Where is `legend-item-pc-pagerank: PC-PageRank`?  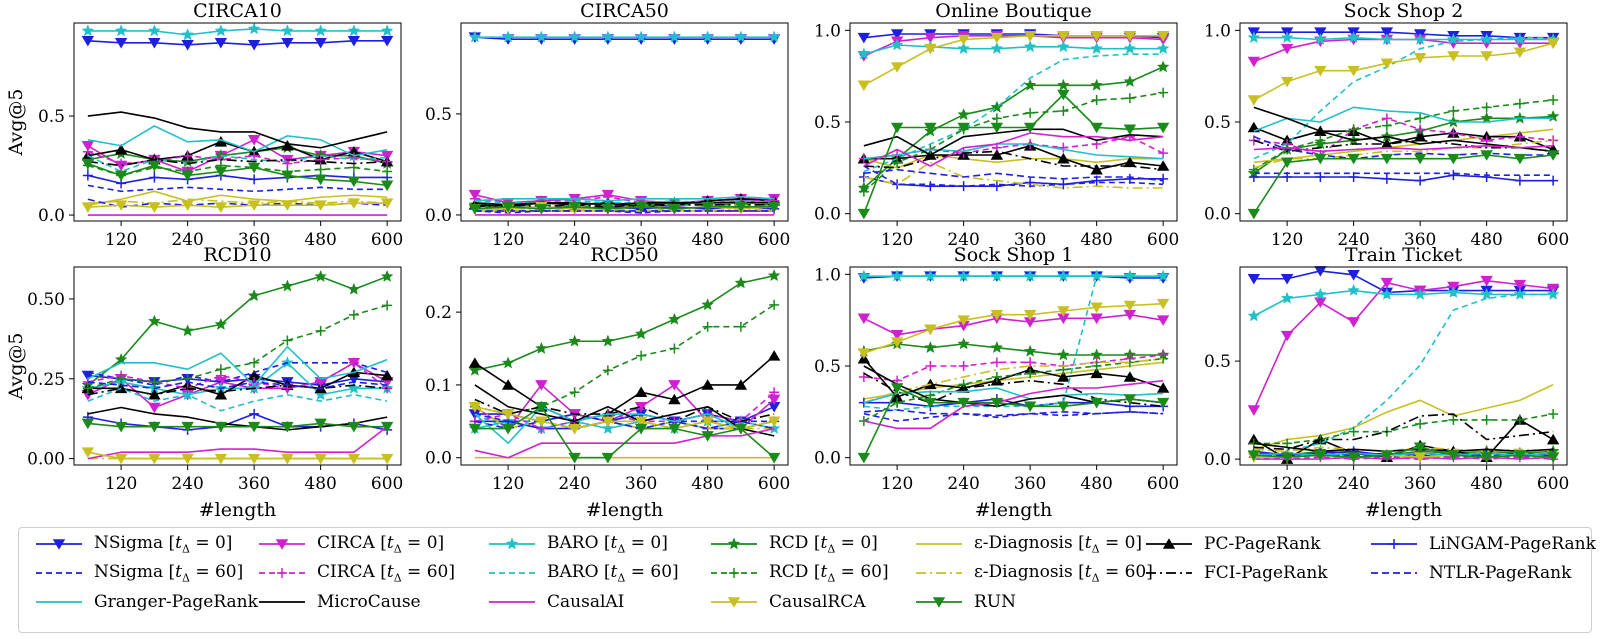 legend-item-pc-pagerank: PC-PageRank is located at coordinates (1232, 544).